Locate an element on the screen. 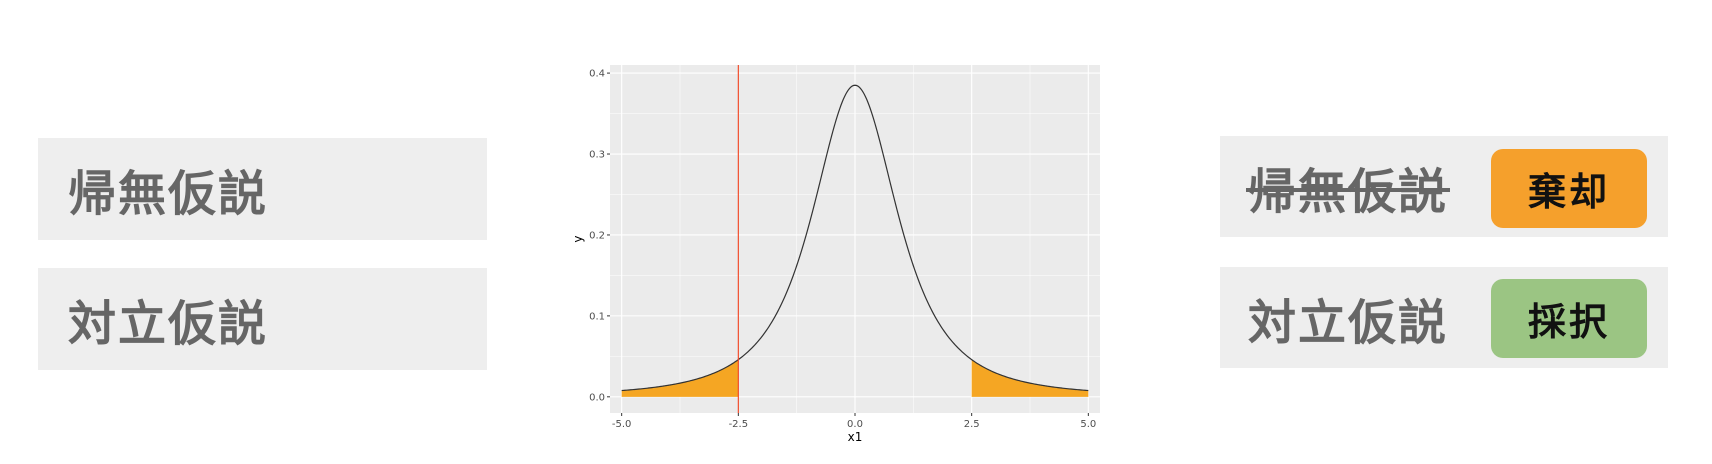 The image size is (1712, 464). x-tick-label: 5.0 is located at coordinates (1088, 424).